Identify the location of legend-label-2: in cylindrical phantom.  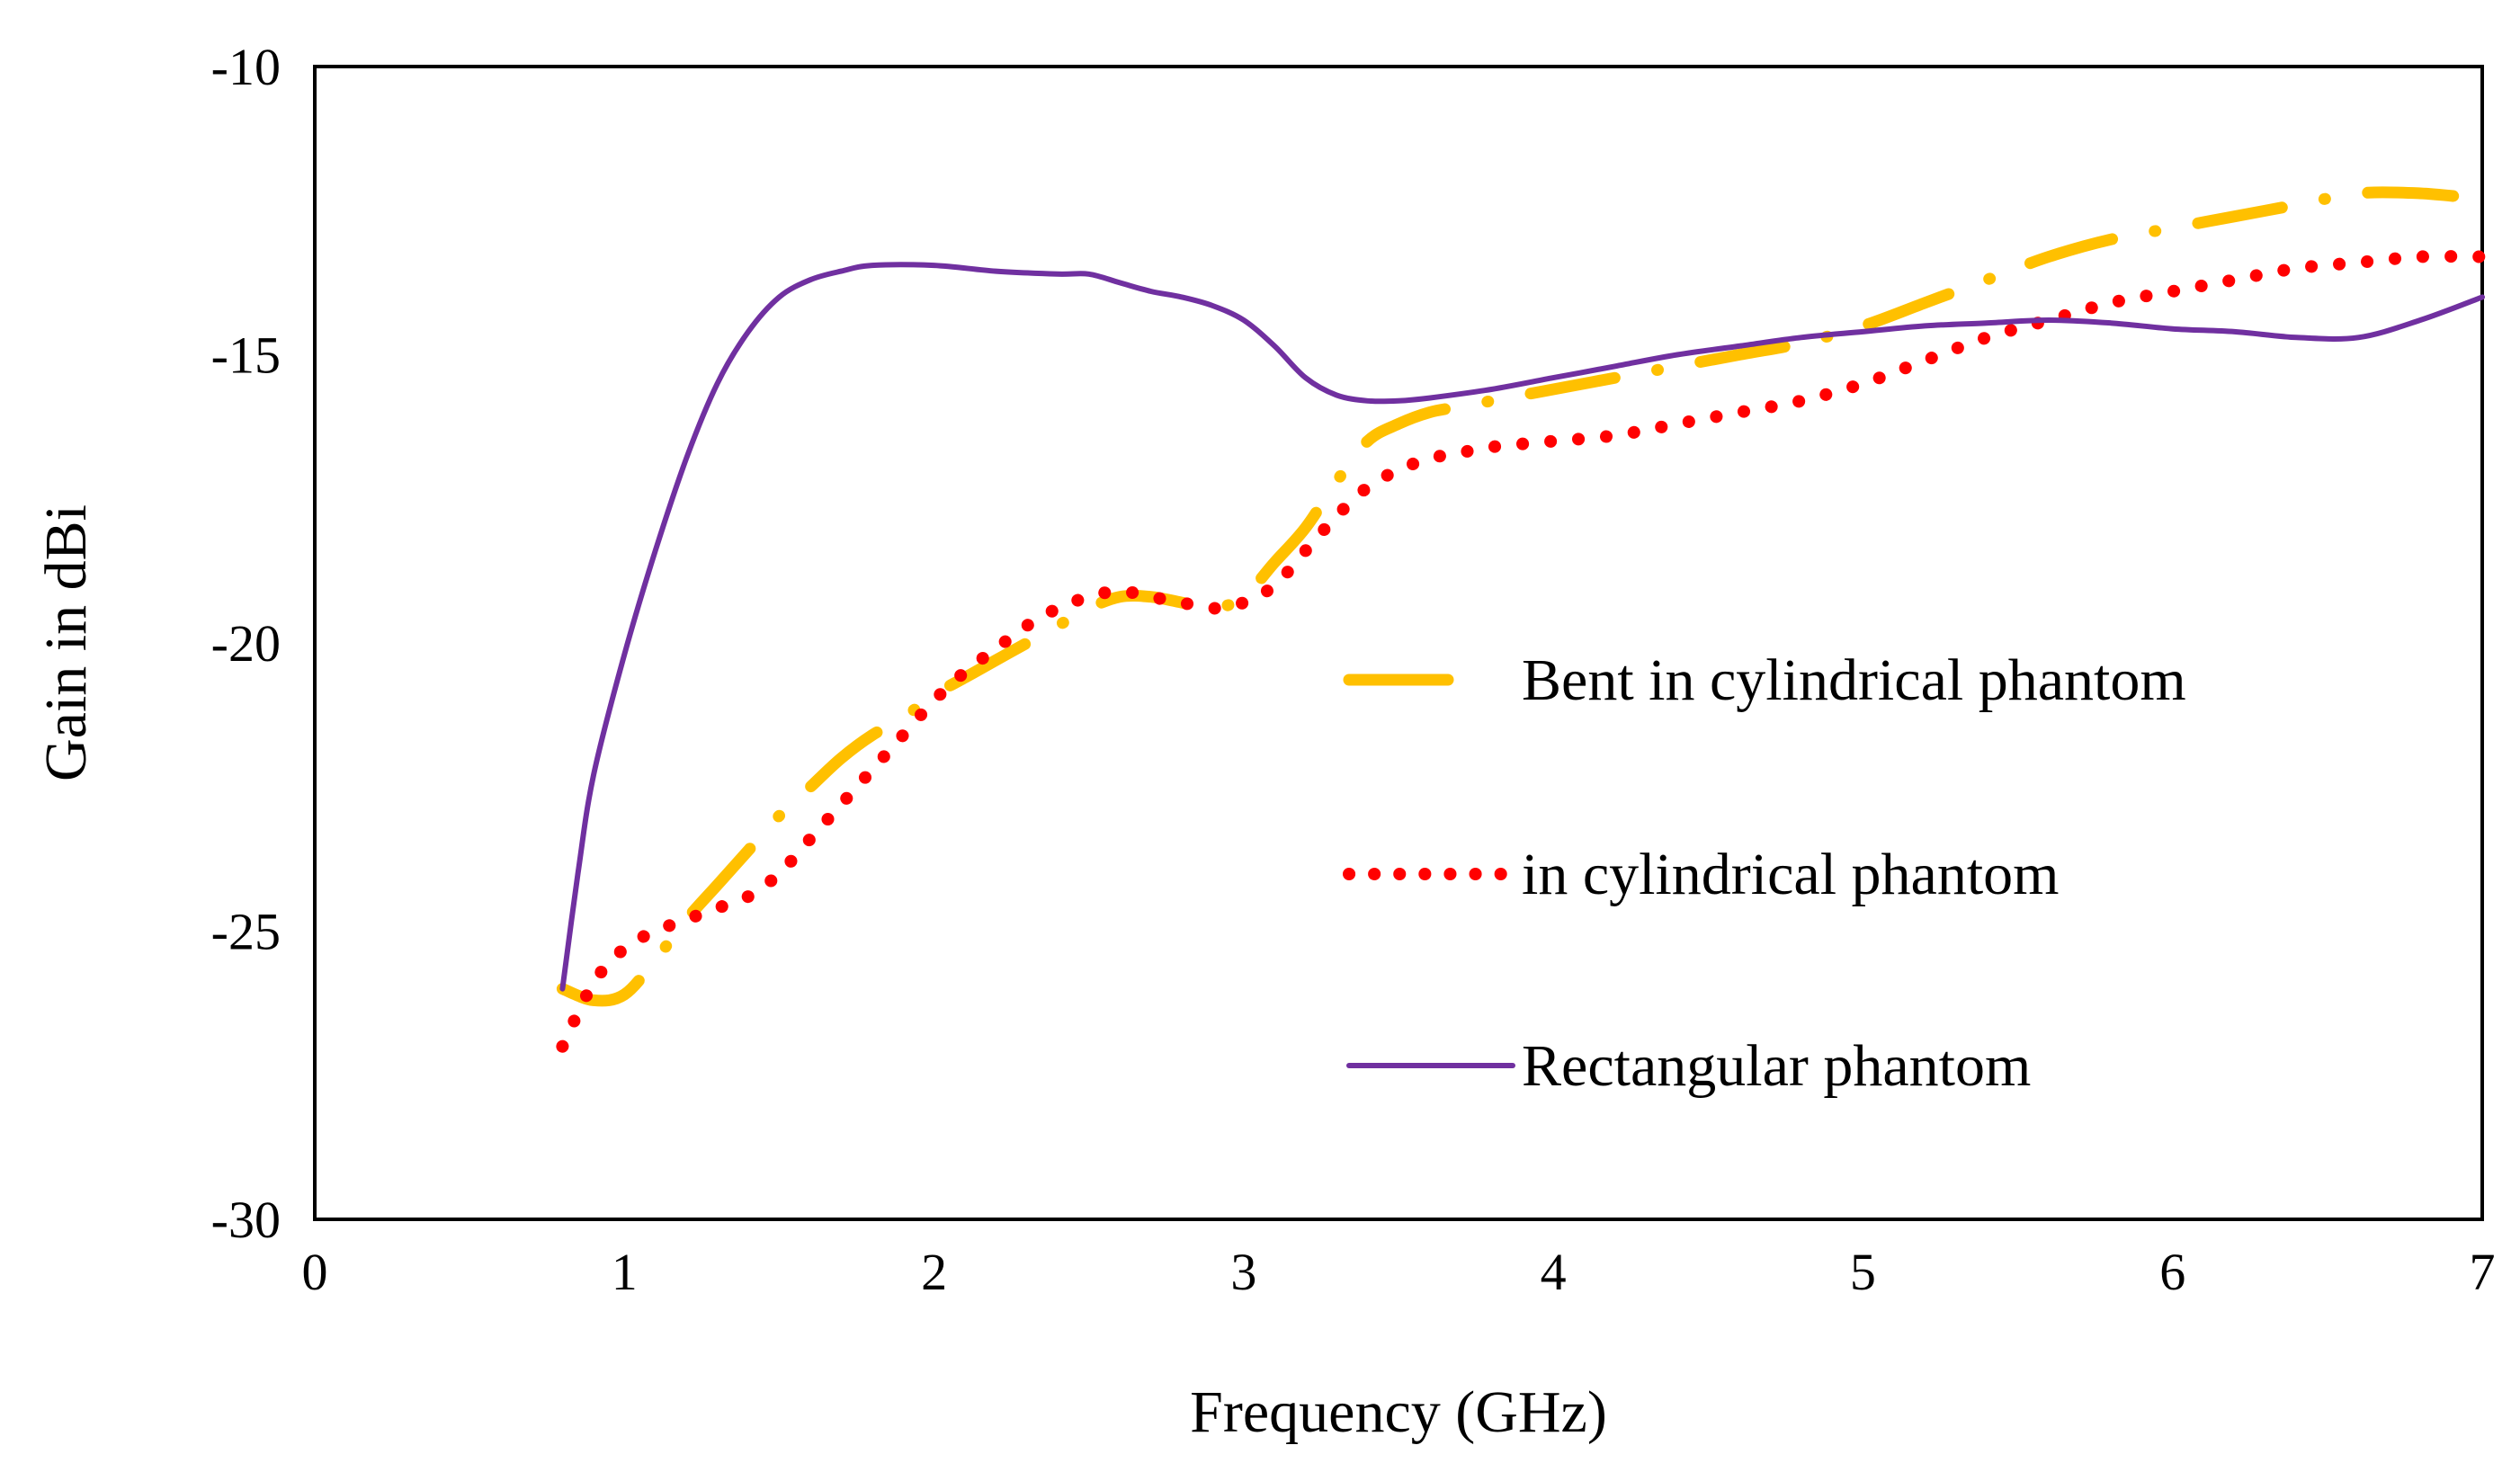
(1791, 875).